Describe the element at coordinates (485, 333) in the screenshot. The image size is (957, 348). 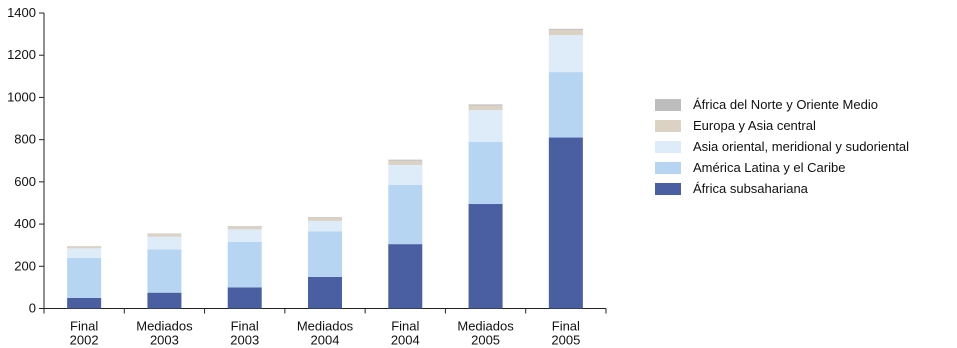
I see `x-tick-label: Mediados 2005` at that location.